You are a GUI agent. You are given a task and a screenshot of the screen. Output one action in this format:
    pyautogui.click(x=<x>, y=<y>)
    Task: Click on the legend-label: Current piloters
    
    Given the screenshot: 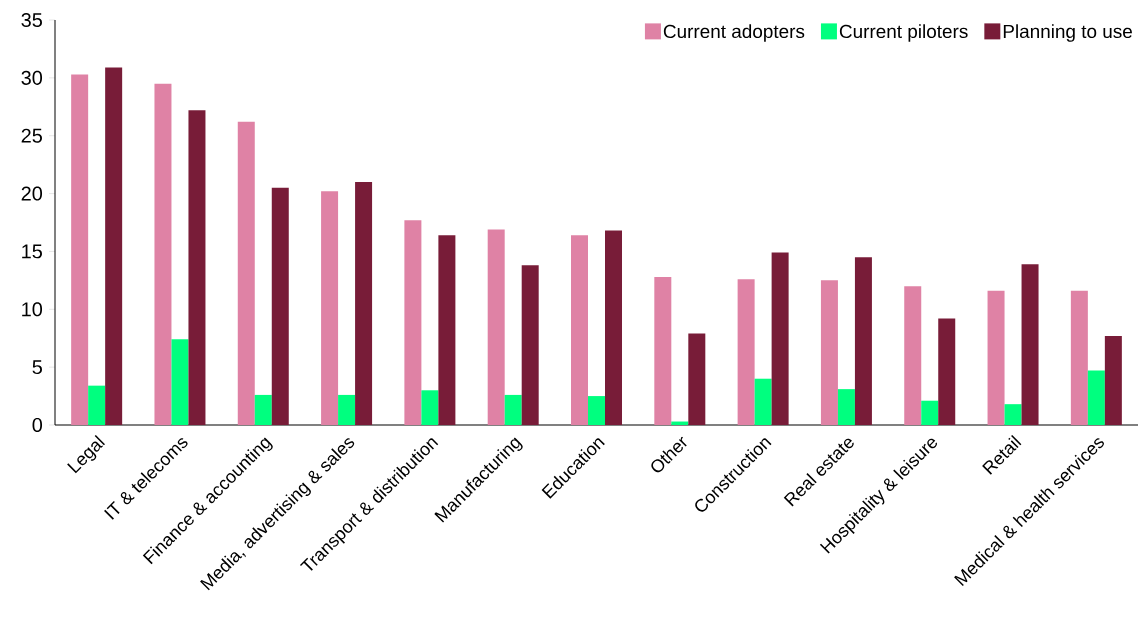 What is the action you would take?
    pyautogui.click(x=903, y=33)
    